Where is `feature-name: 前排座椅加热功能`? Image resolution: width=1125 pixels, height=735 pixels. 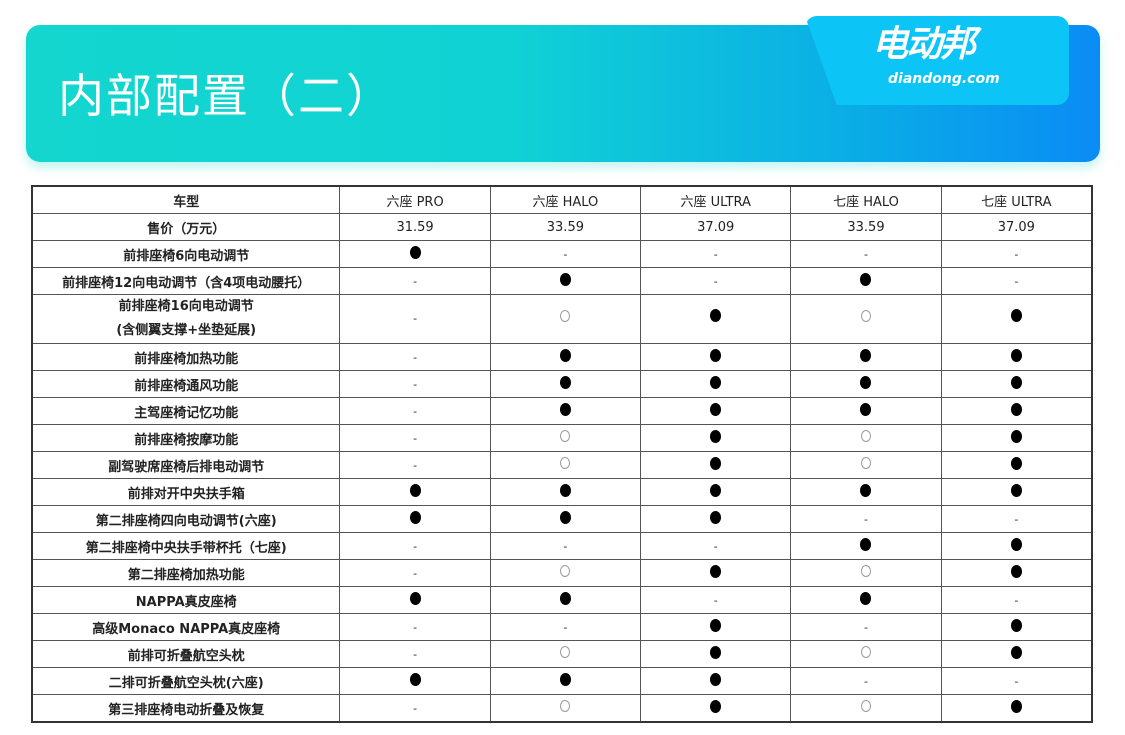
feature-name: 前排座椅加热功能 is located at coordinates (186, 357).